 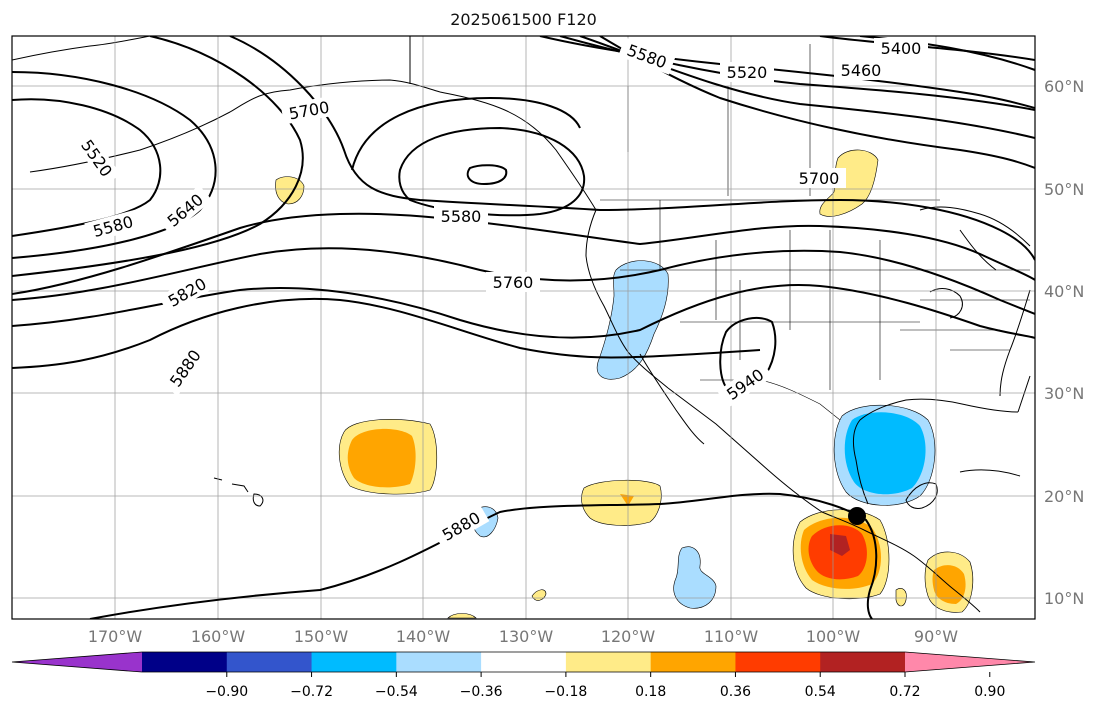 What do you see at coordinates (565, 692) in the screenshot?
I see `colorbar-tick-label: −0.18` at bounding box center [565, 692].